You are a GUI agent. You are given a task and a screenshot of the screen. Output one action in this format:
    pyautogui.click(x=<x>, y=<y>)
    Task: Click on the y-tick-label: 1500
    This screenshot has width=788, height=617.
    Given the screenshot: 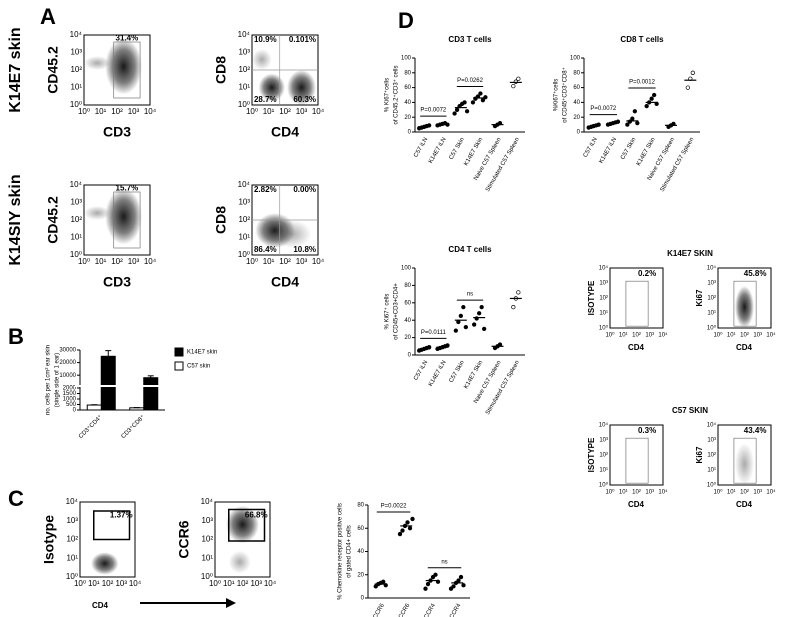 What is the action you would take?
    pyautogui.click(x=70, y=394)
    